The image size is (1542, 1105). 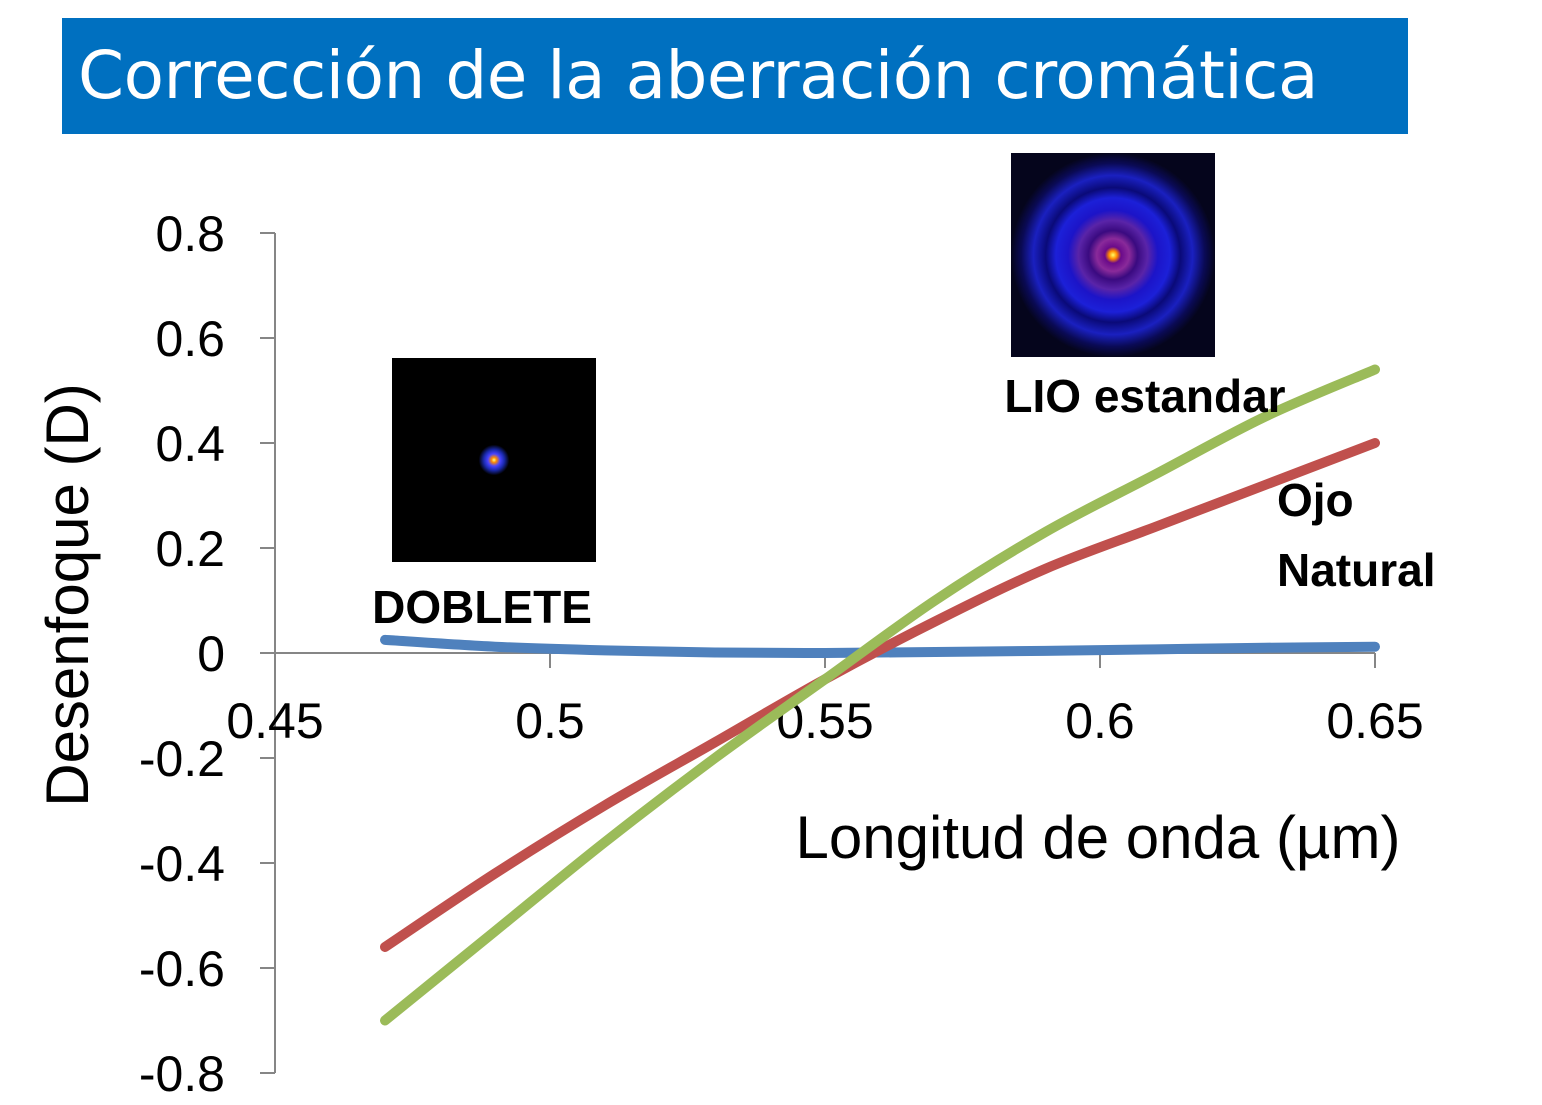 What do you see at coordinates (1098, 837) in the screenshot?
I see `x-axis-title: Longitud de onda (µm)` at bounding box center [1098, 837].